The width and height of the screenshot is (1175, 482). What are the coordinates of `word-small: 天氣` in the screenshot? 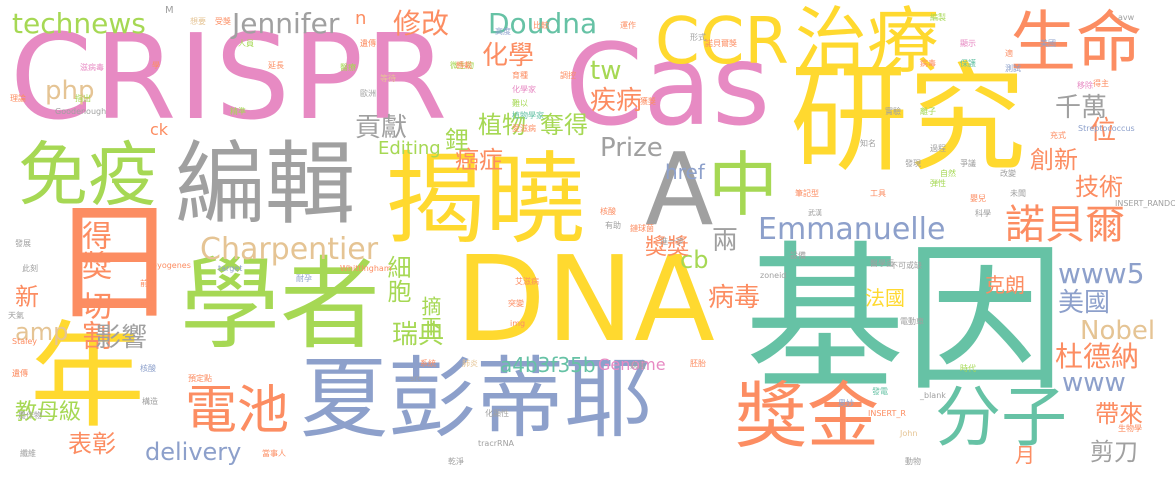 It's located at (16, 315).